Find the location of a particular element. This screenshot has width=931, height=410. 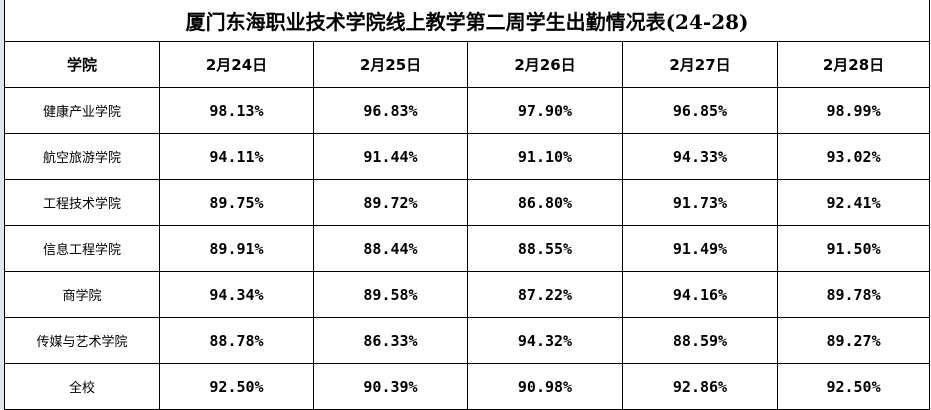

attendance-rate: 88.78% is located at coordinates (236, 340).